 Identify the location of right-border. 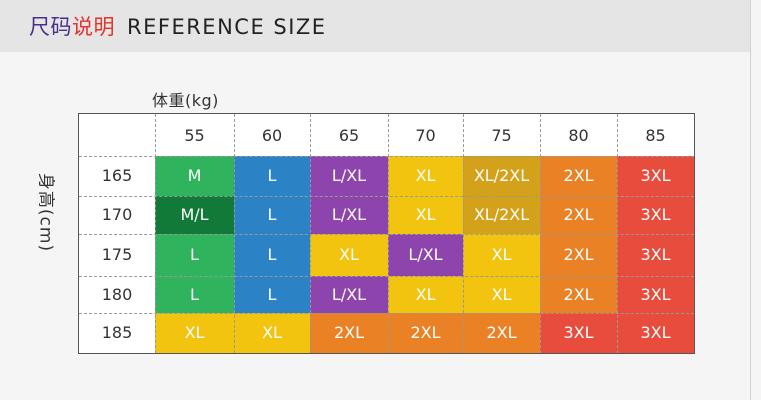
(750, 200).